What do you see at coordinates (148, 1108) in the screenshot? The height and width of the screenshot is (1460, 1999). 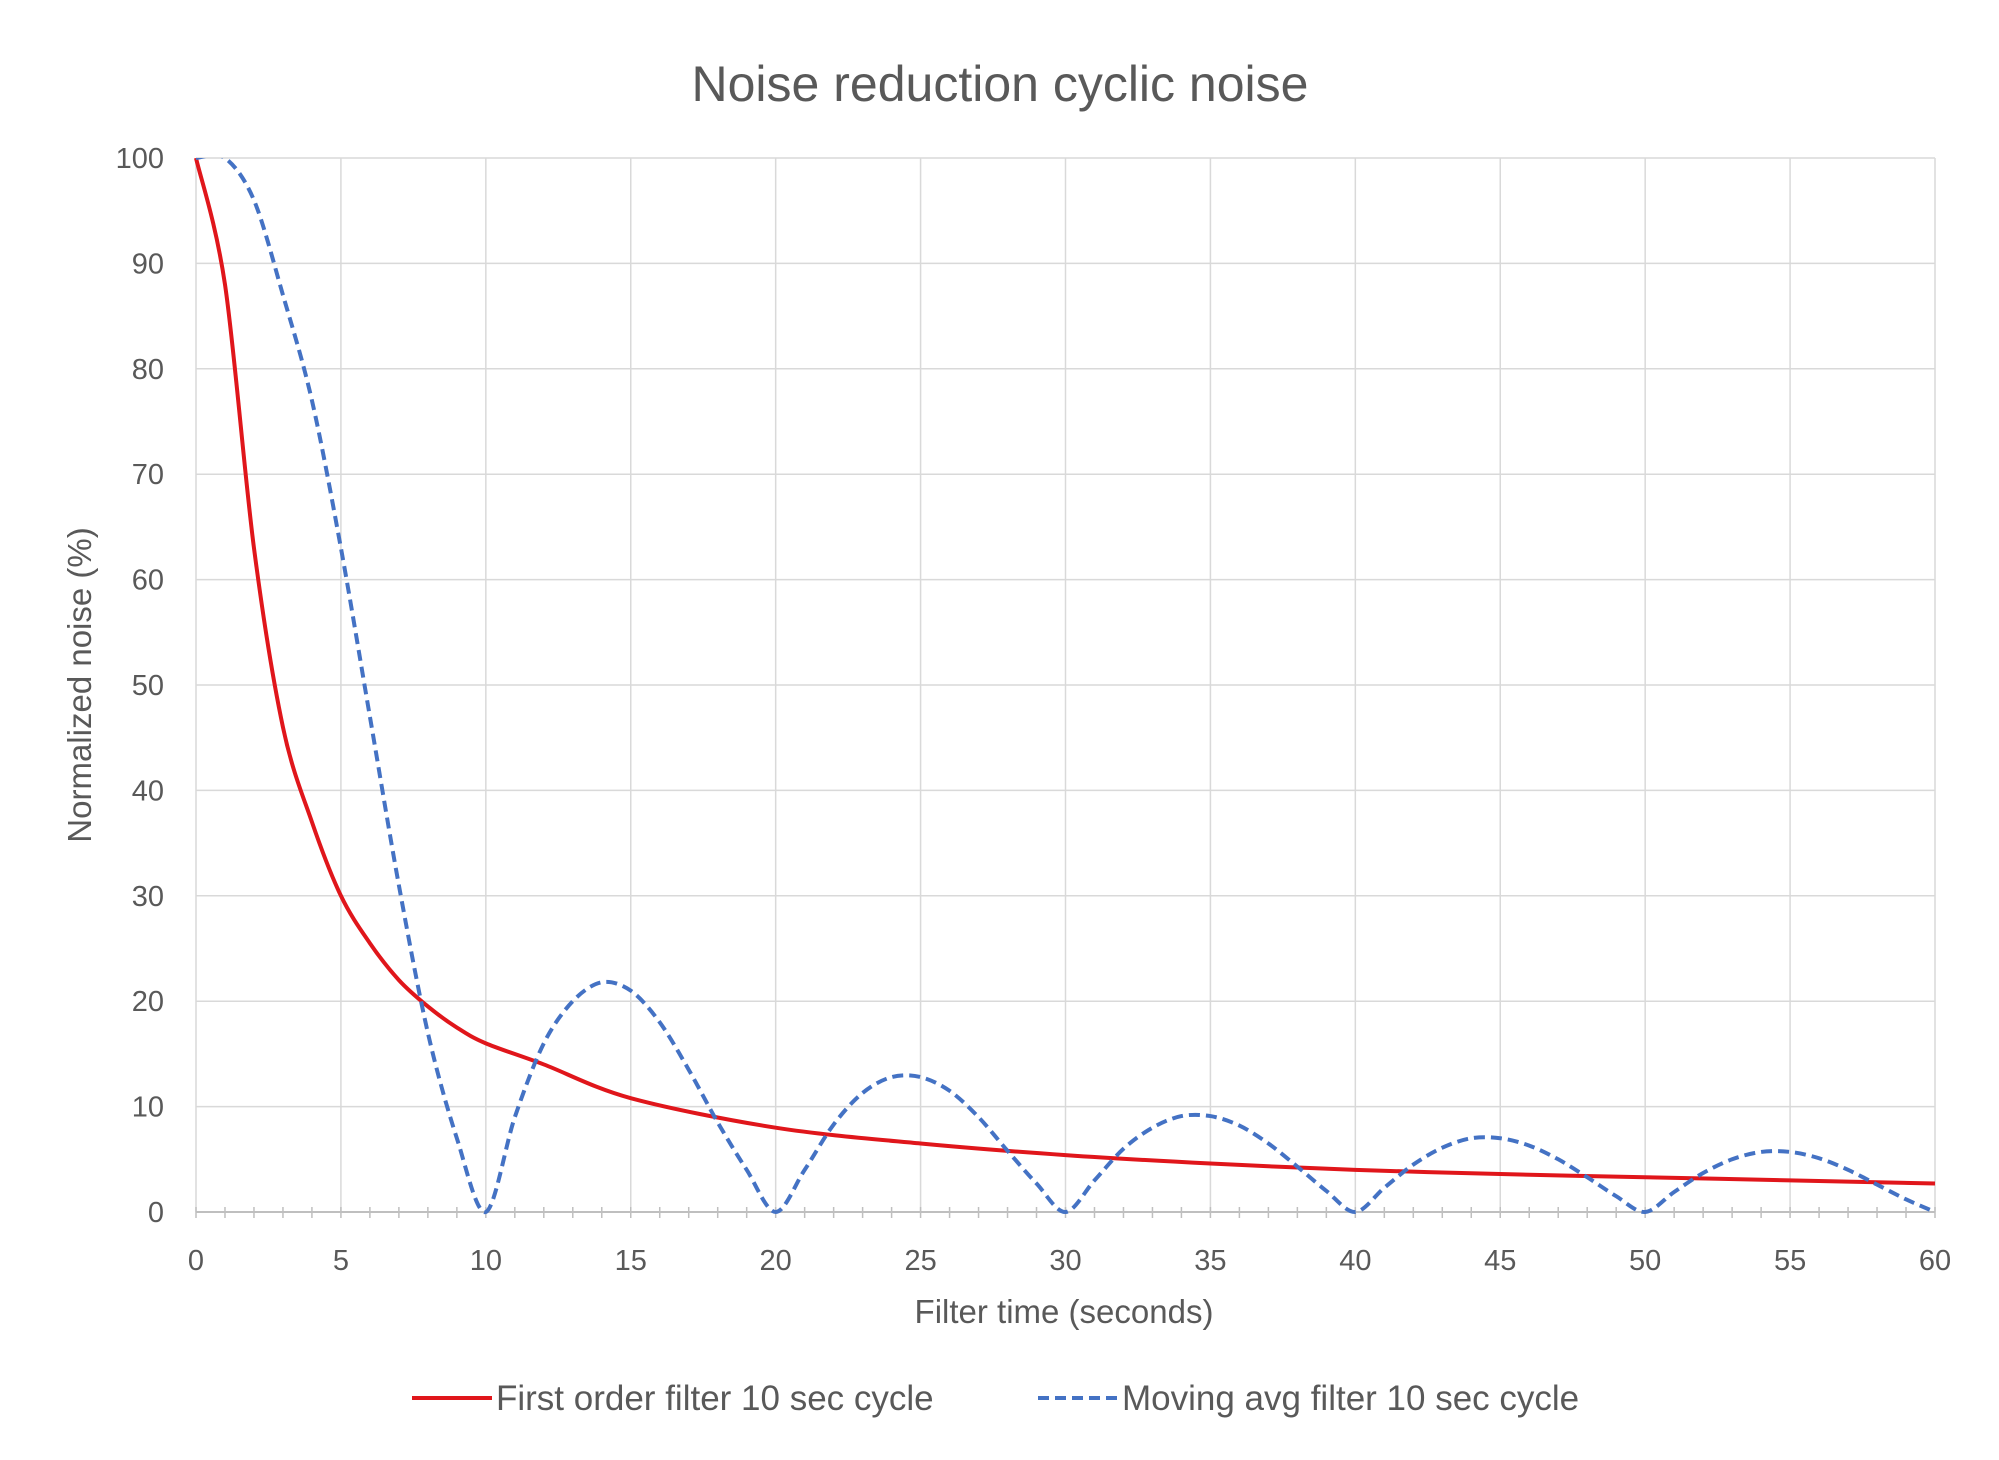 I see `y-tick-label: 10` at bounding box center [148, 1108].